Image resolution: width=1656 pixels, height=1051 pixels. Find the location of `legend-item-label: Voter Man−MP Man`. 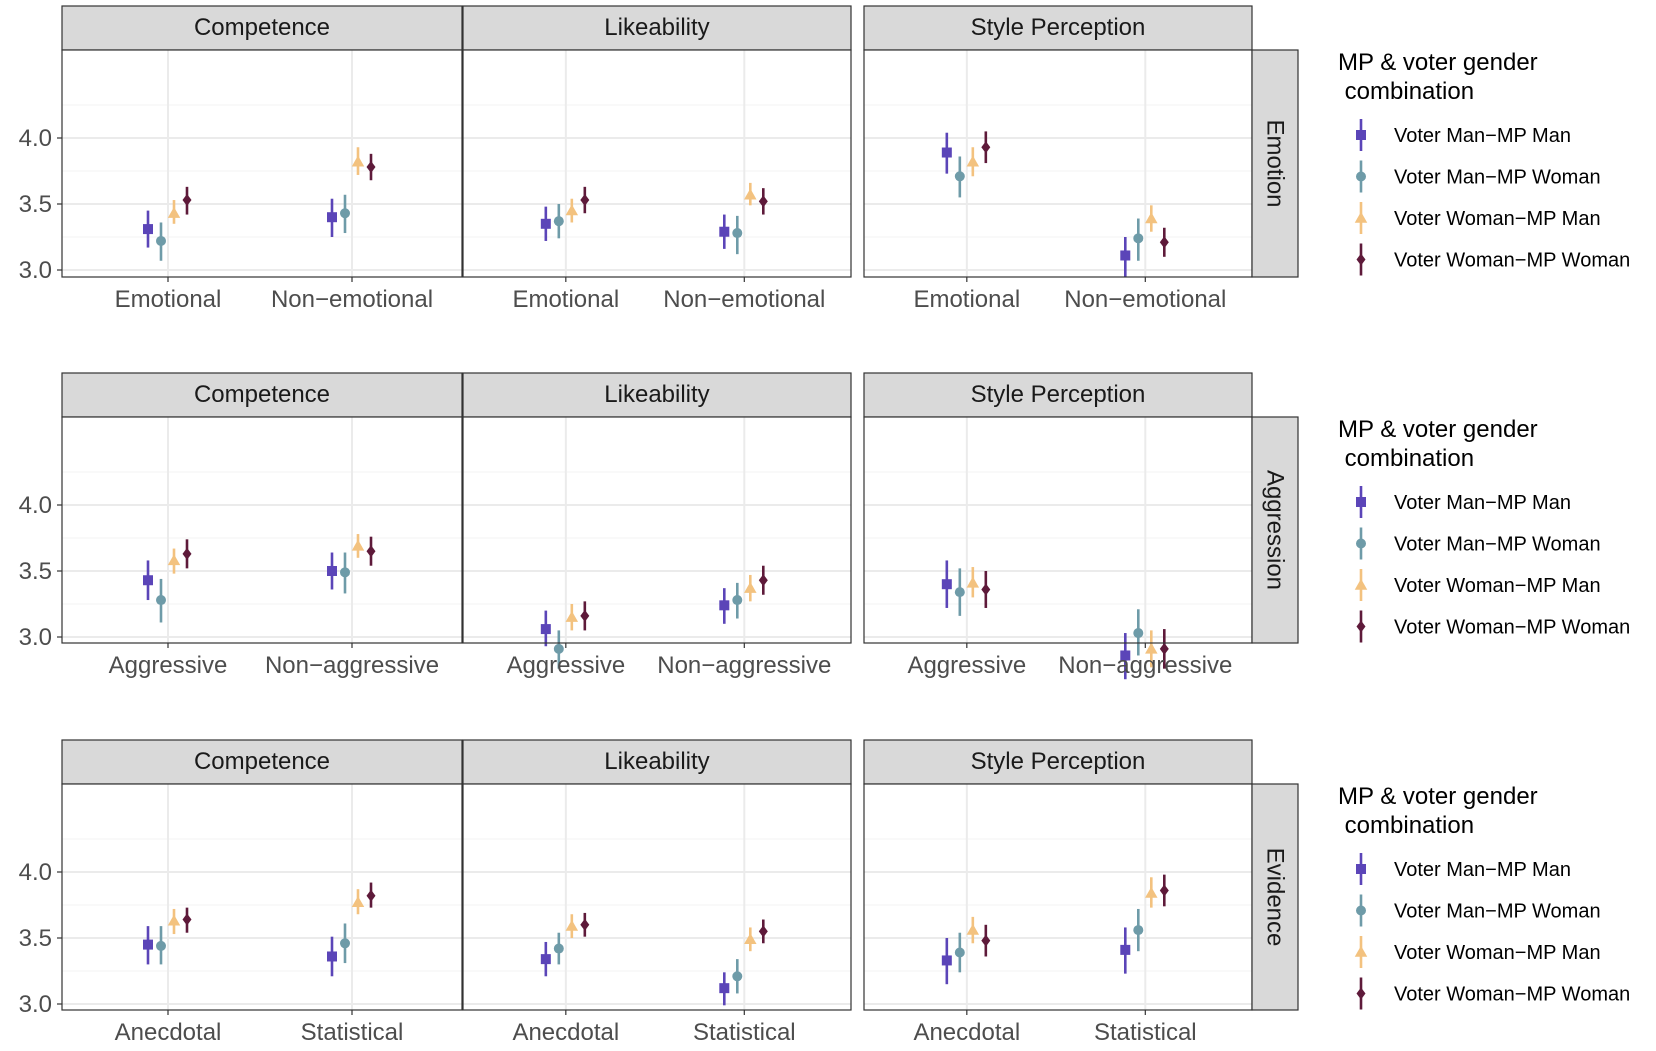

legend-item-label: Voter Man−MP Man is located at coordinates (1482, 136).